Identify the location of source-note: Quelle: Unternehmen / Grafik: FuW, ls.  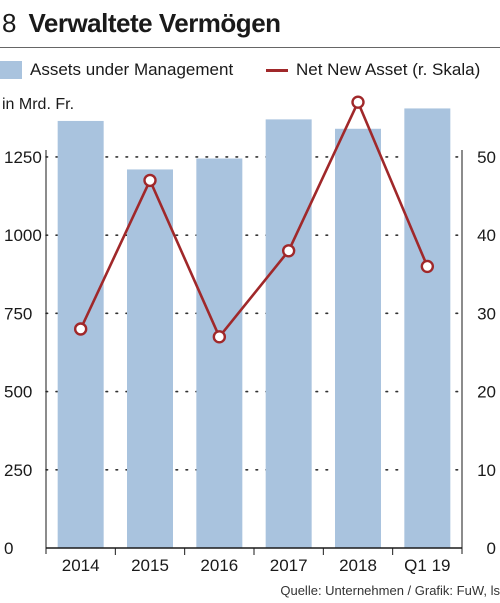
(390, 590).